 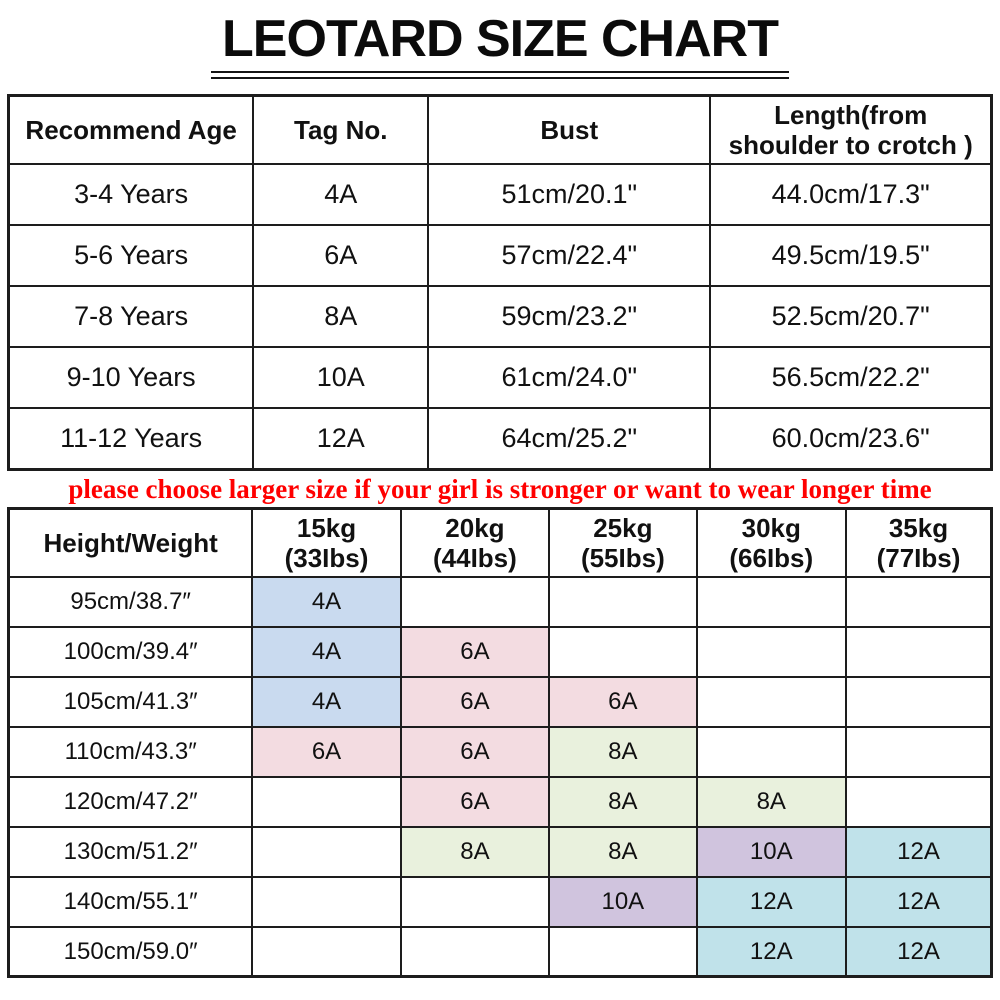 What do you see at coordinates (130, 701) in the screenshot?
I see `height-label: 105cm/41.3″` at bounding box center [130, 701].